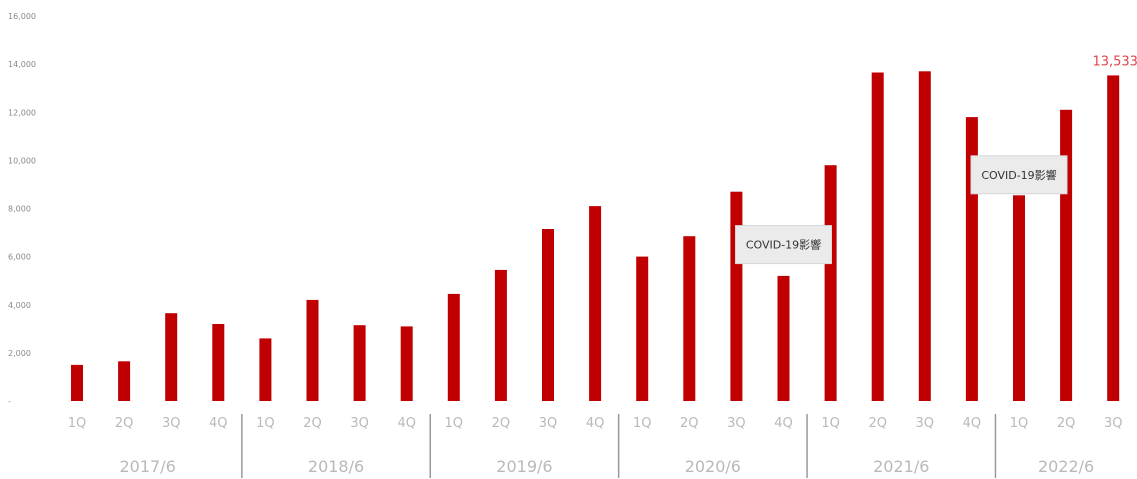 This screenshot has width=1137, height=479. I want to click on y-tick-label: 14,000, so click(22, 64).